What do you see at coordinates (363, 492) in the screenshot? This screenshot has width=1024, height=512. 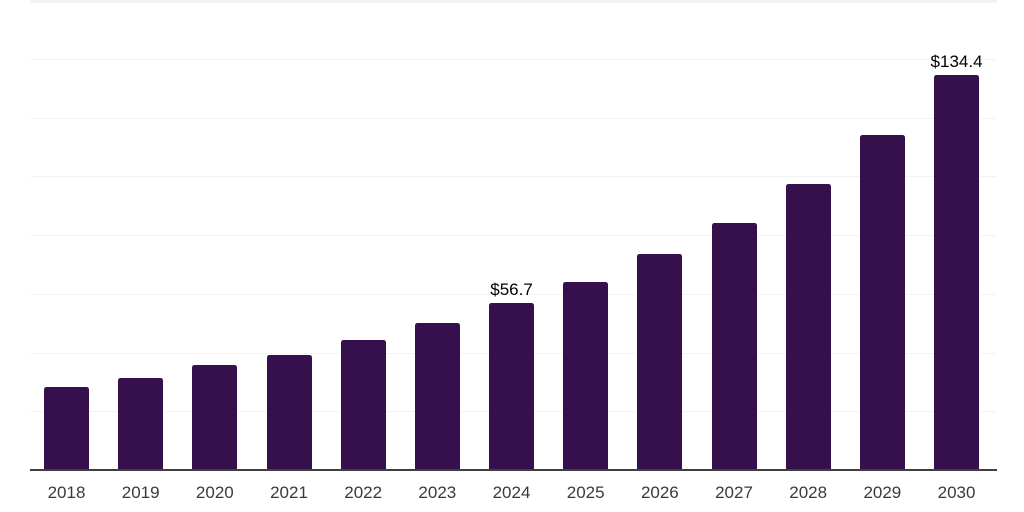 I see `x-label-2022: 2022` at bounding box center [363, 492].